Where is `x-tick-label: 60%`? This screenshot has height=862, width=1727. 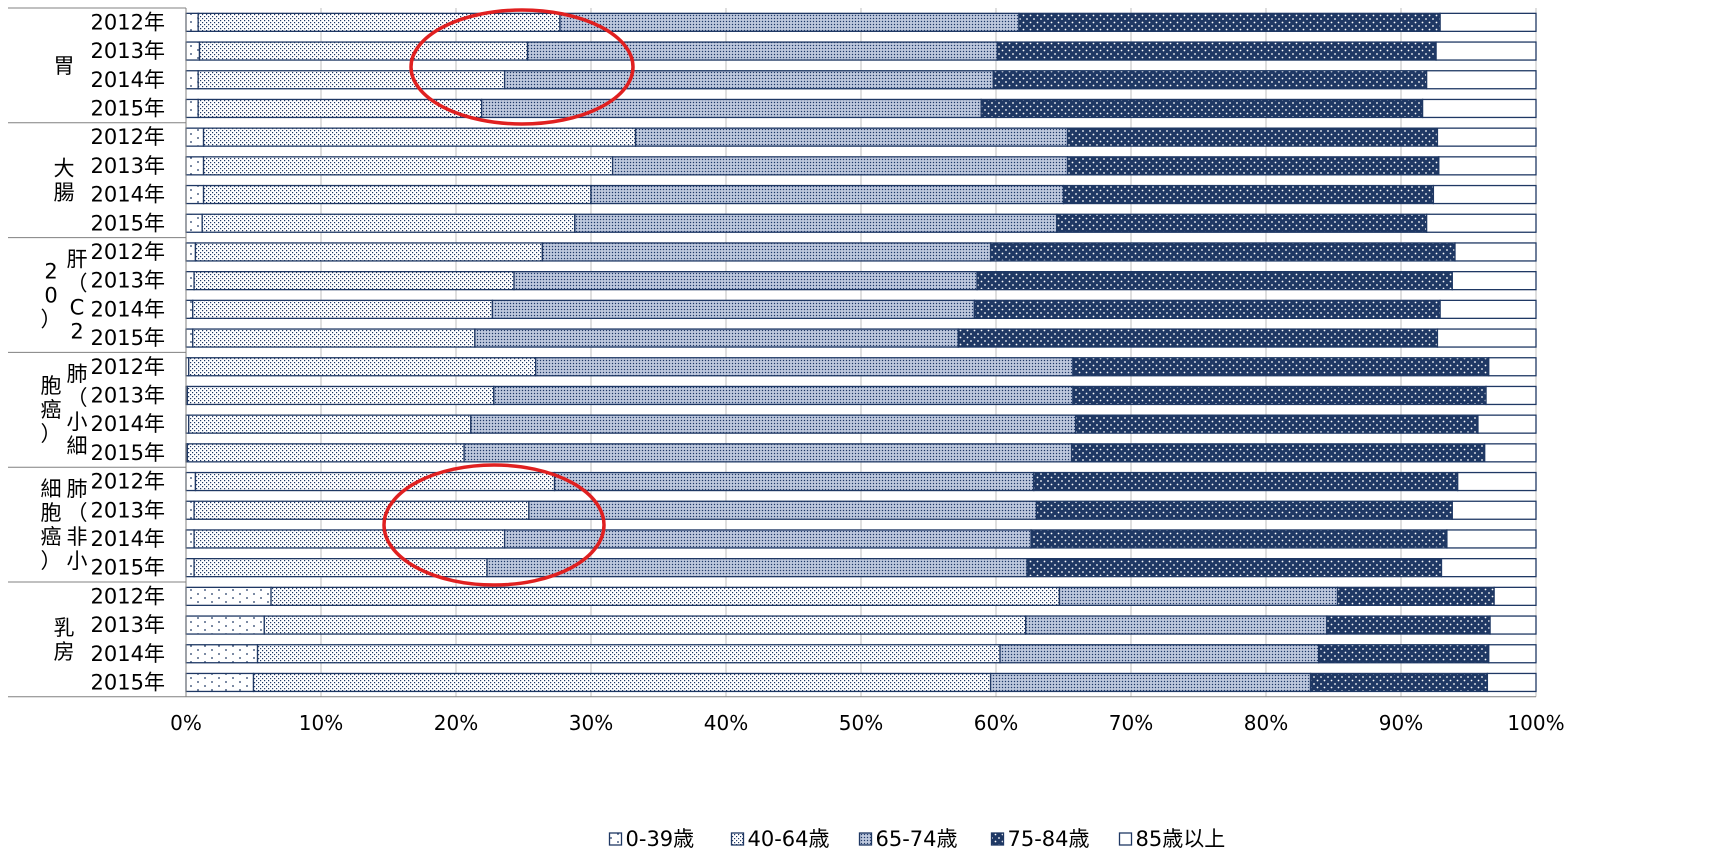 x-tick-label: 60% is located at coordinates (996, 723).